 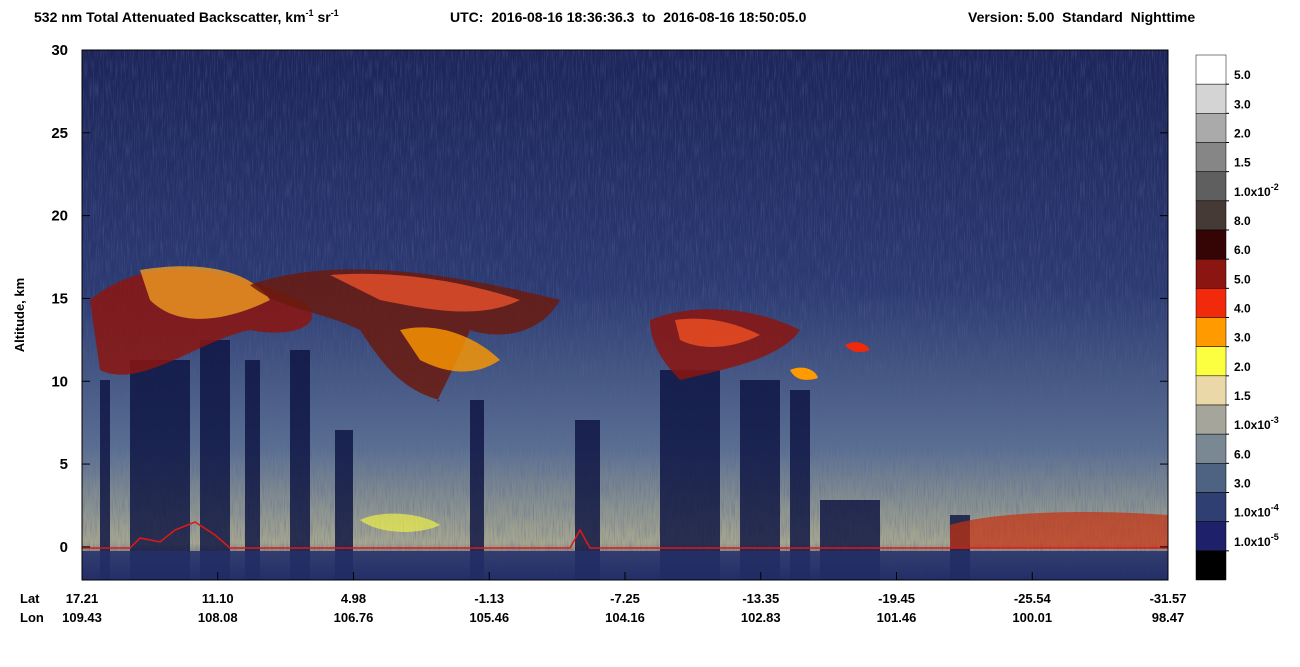 I want to click on colorbar-label-exponent: -2, so click(x=1275, y=187).